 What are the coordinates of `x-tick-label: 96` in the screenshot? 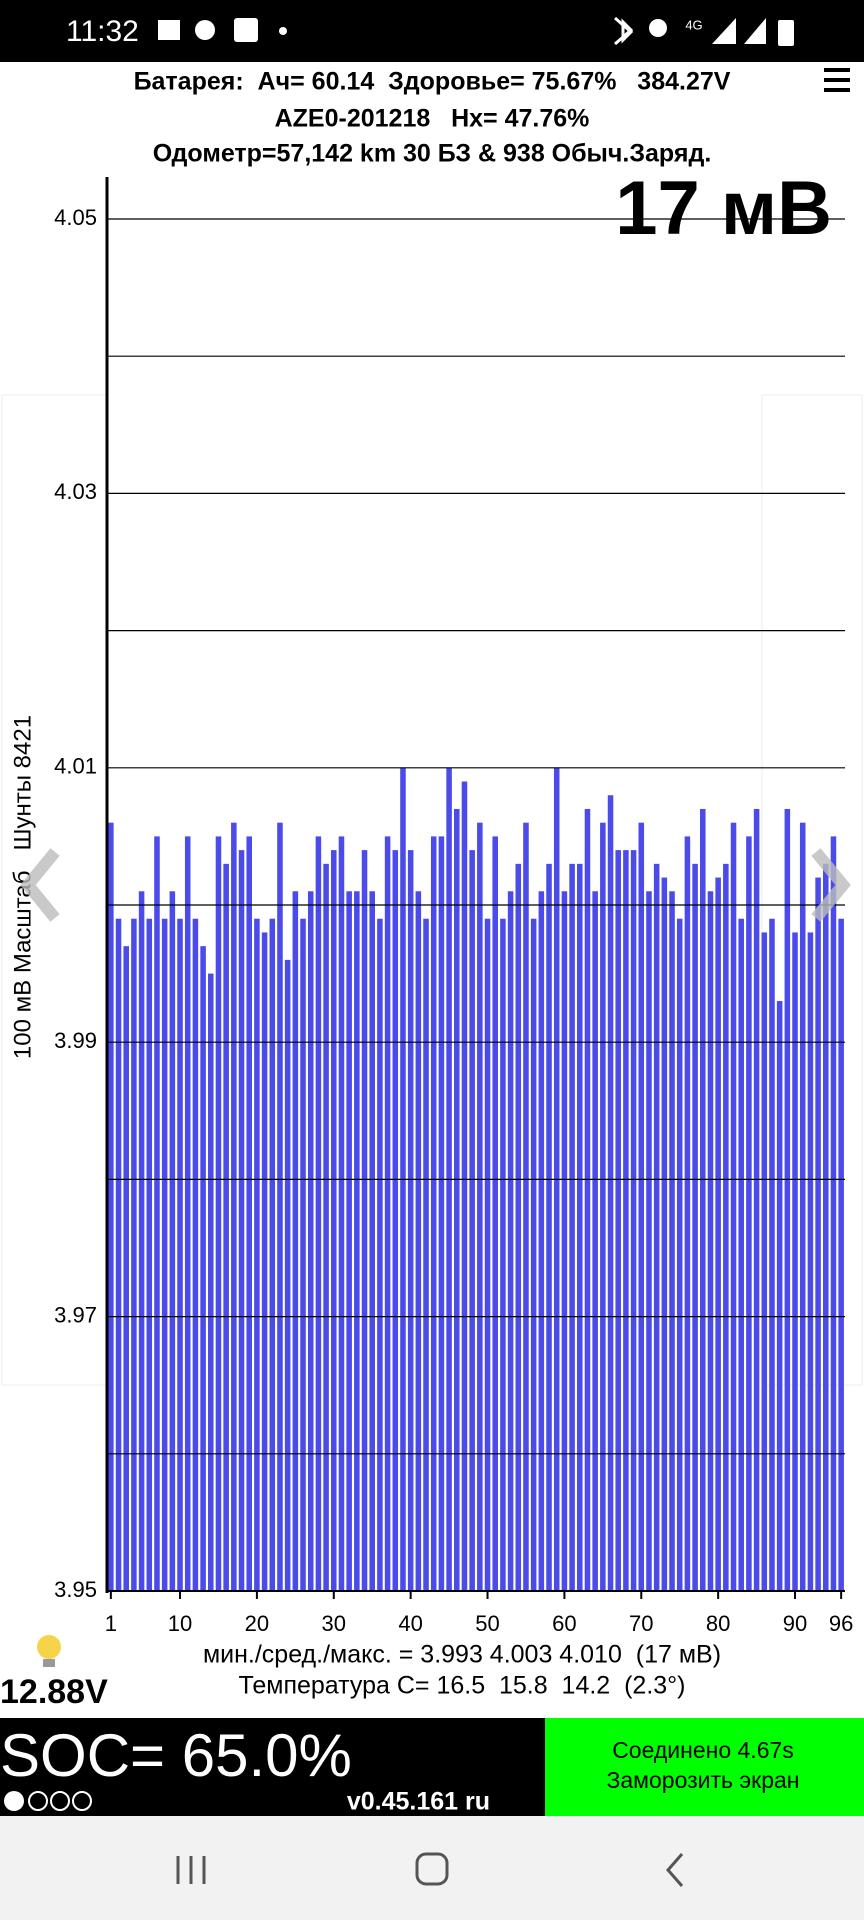 It's located at (841, 1623).